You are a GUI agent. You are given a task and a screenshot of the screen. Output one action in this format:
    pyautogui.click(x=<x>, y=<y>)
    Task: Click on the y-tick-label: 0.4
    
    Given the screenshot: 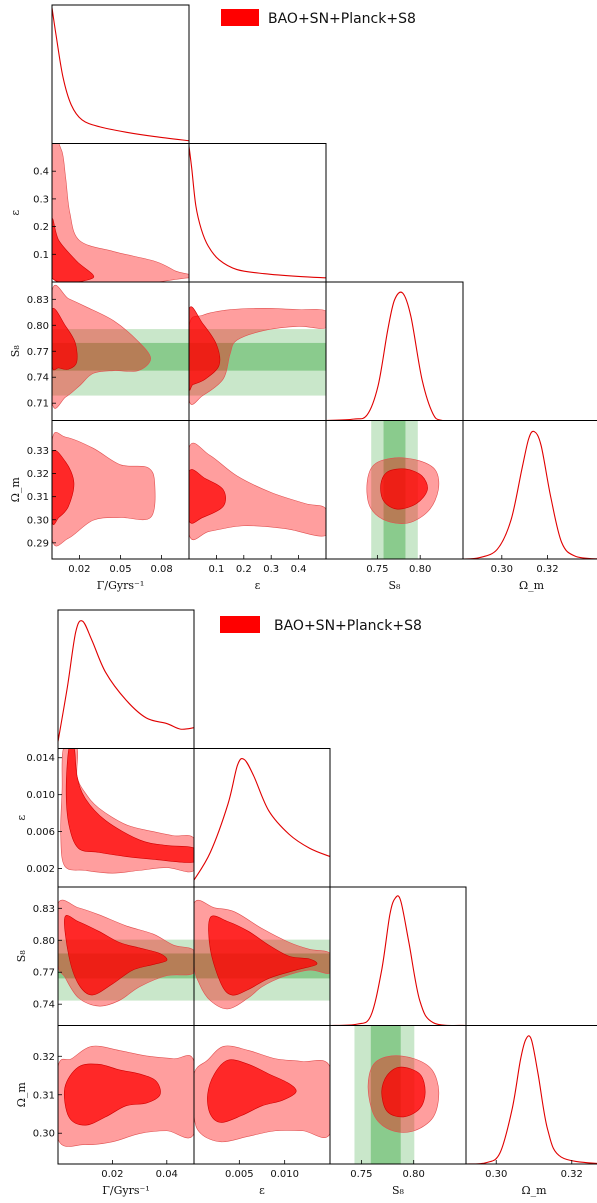 What is the action you would take?
    pyautogui.click(x=41, y=172)
    